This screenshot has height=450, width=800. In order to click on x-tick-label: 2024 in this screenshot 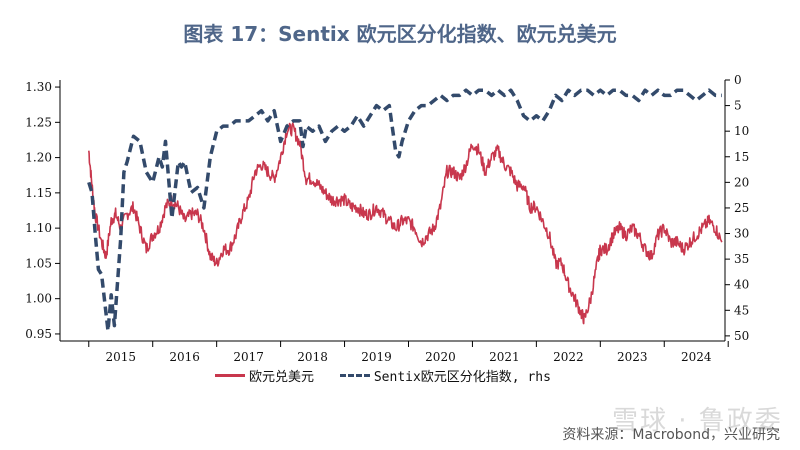, I will do `click(696, 357)`.